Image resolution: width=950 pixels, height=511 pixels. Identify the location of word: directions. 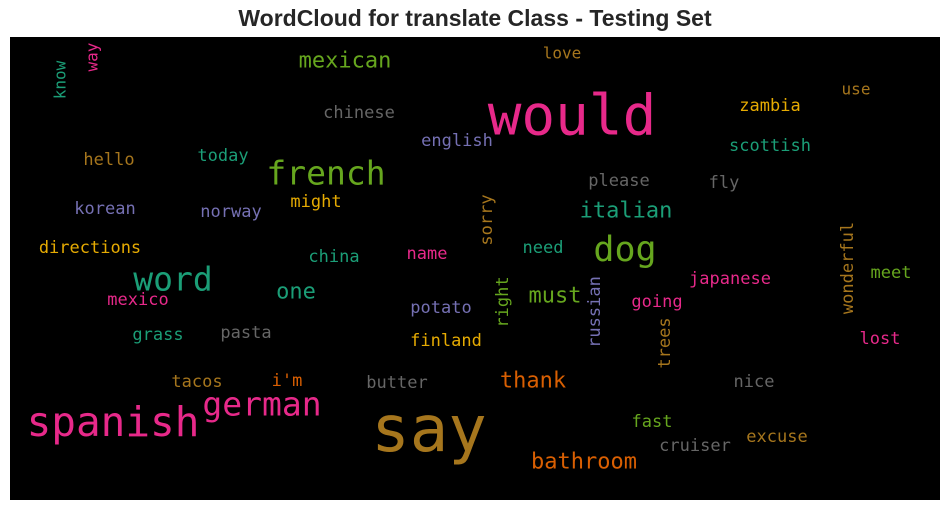
(90, 248).